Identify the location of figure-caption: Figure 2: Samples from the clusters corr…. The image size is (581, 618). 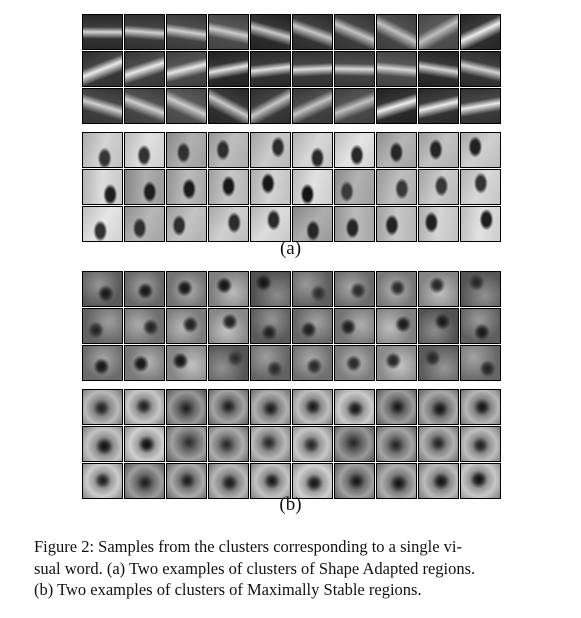
(294, 568).